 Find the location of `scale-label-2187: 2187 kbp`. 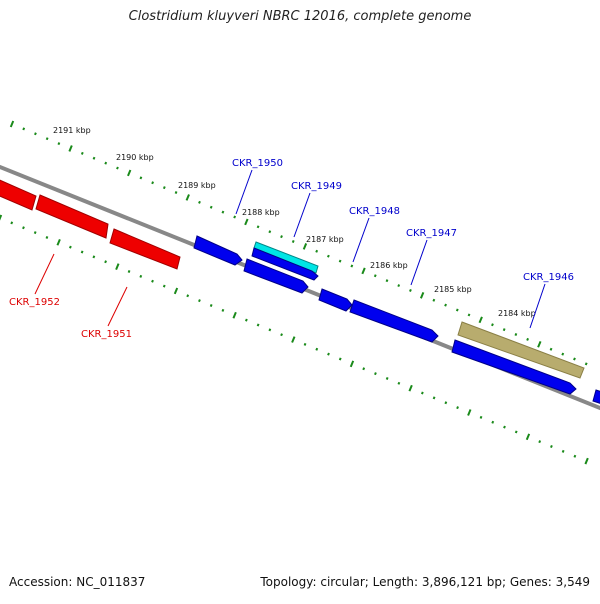

scale-label-2187: 2187 kbp is located at coordinates (325, 239).